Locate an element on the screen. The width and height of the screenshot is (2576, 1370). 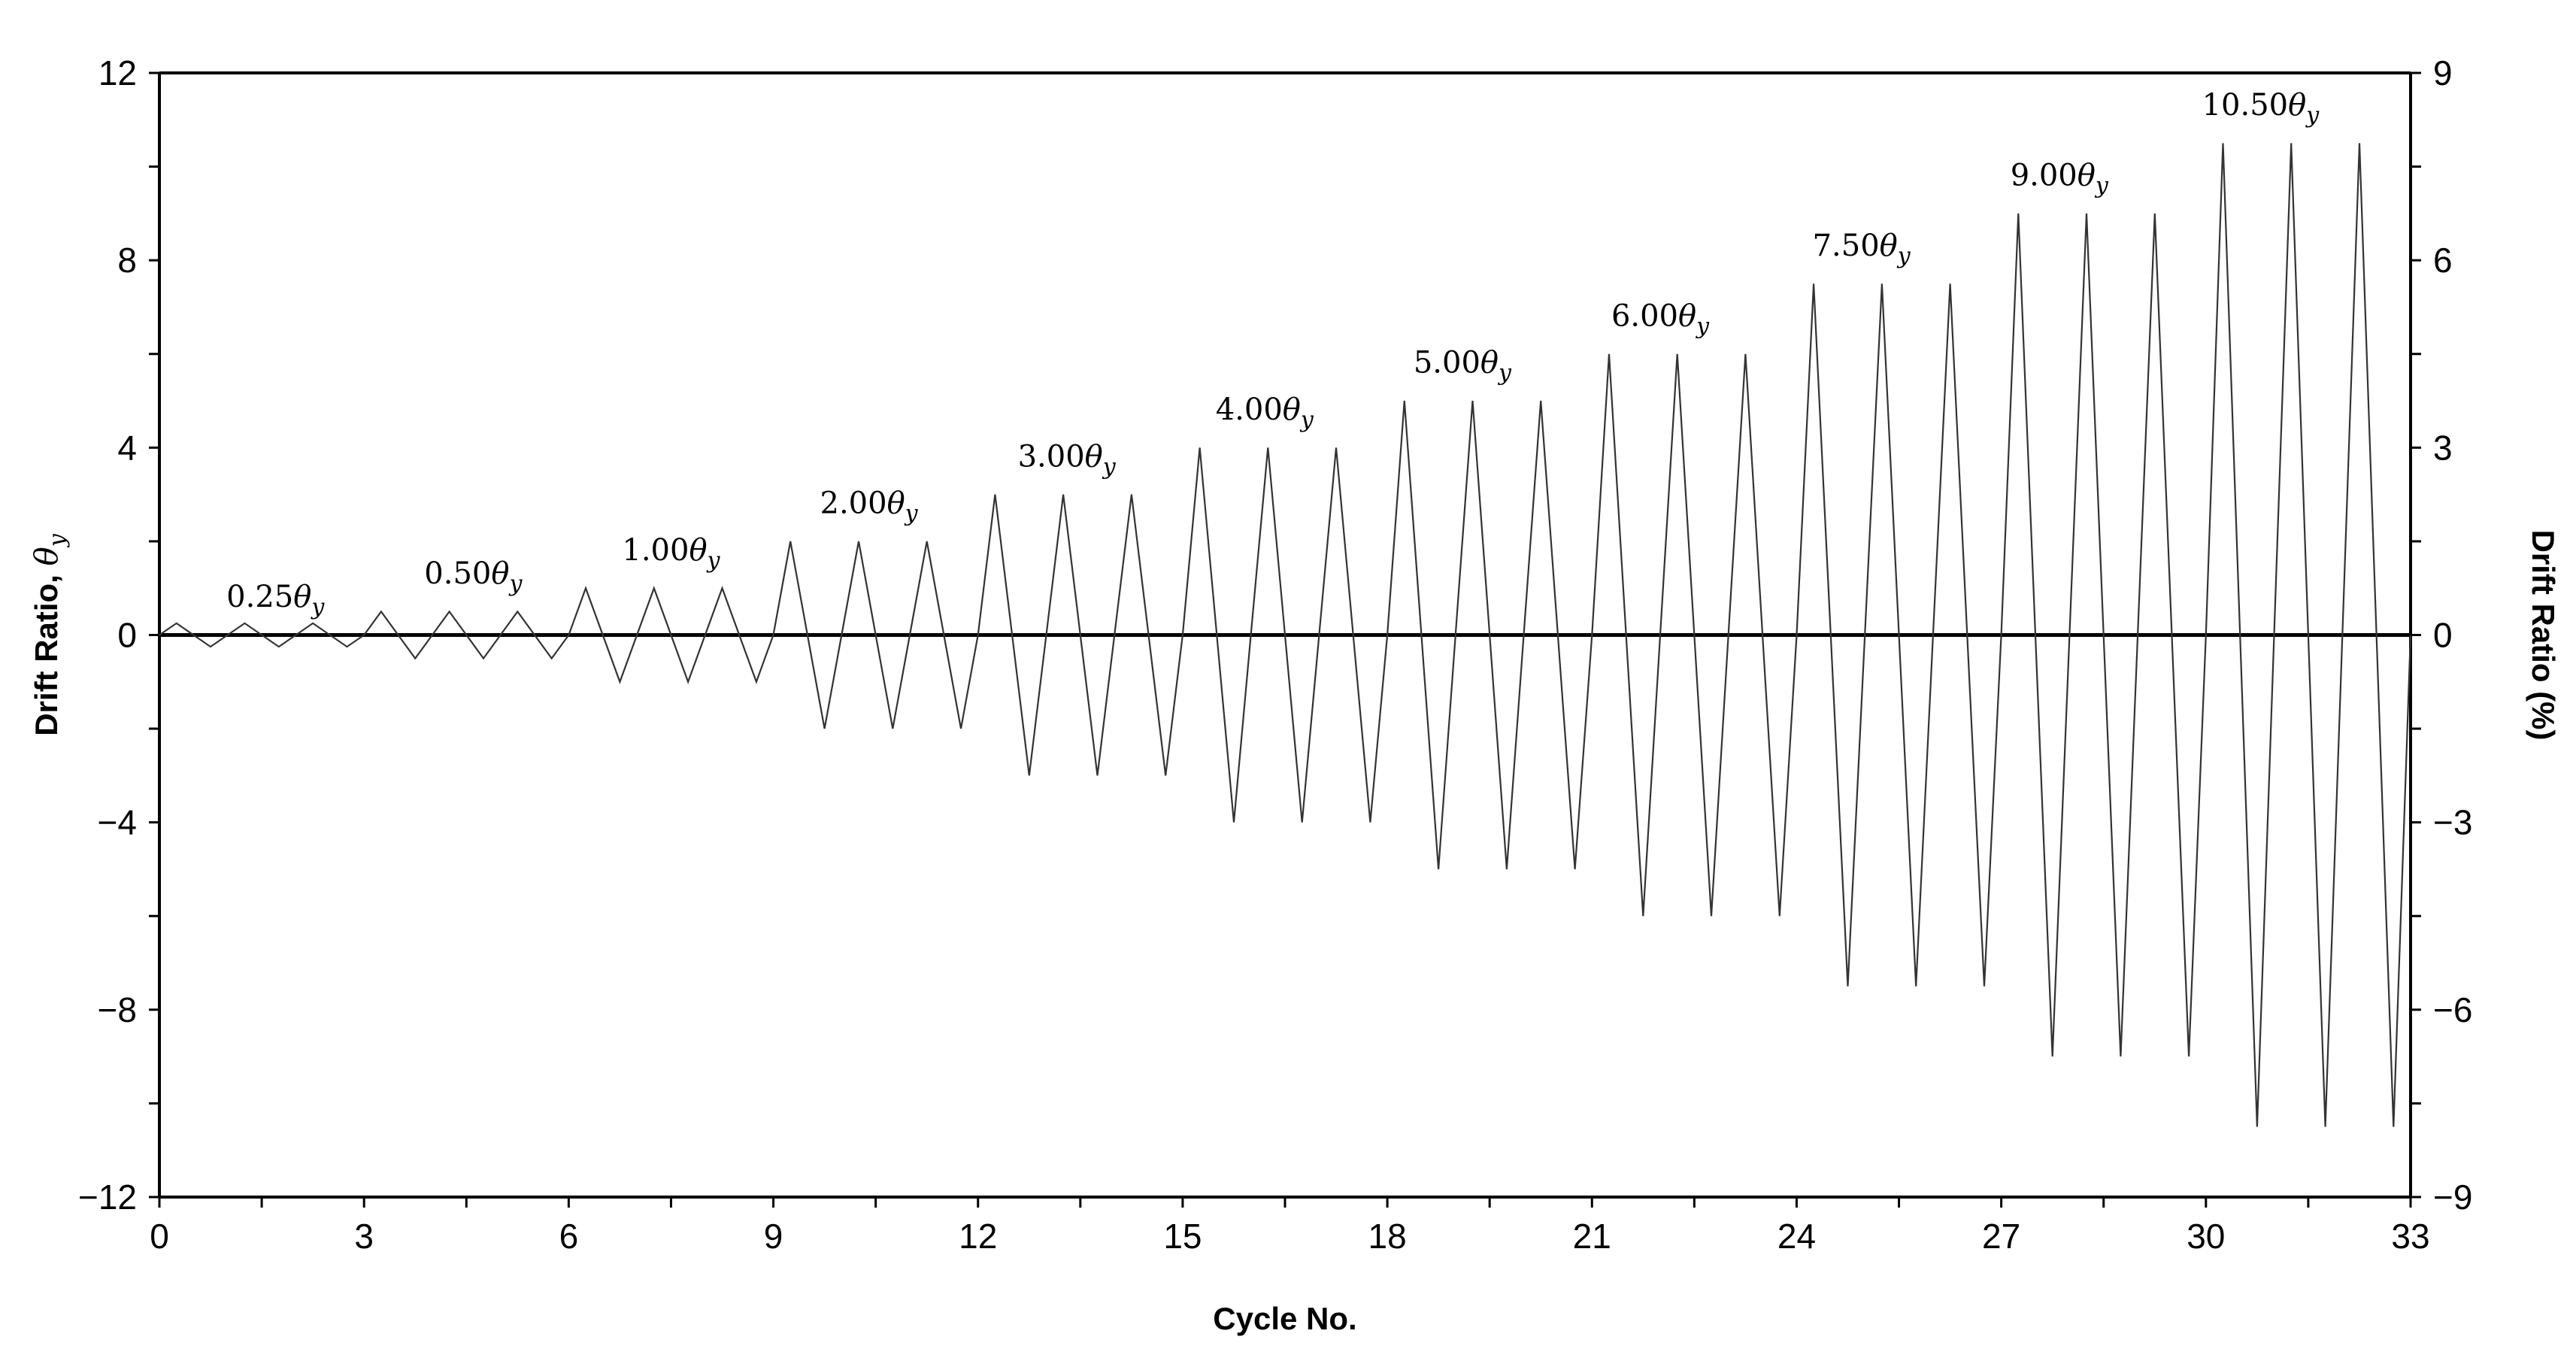
x-tick-label: 9 is located at coordinates (773, 1237).